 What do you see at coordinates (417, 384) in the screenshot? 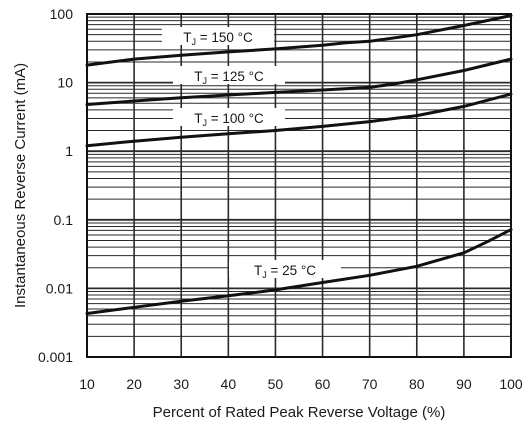
I see `x-tick-label: 80` at bounding box center [417, 384].